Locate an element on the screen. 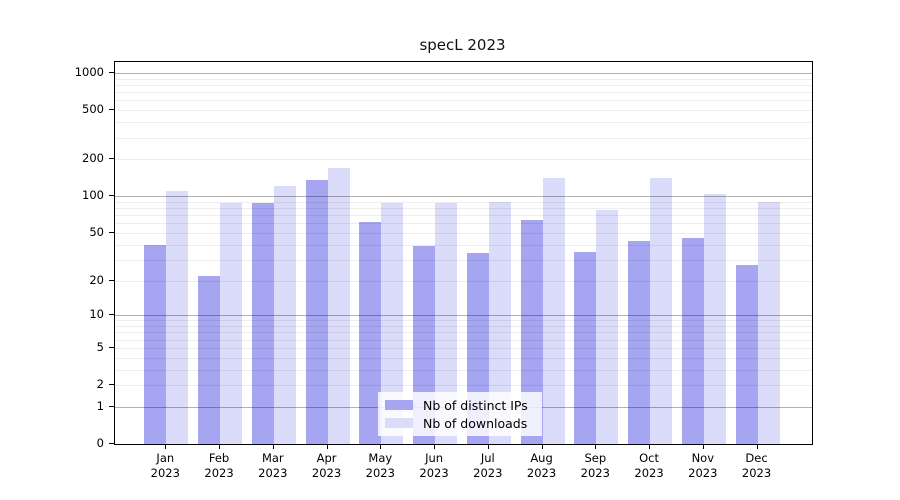 This screenshot has width=900, height=500. x-tick-label-sep-2023: Sep 2023 is located at coordinates (595, 465).